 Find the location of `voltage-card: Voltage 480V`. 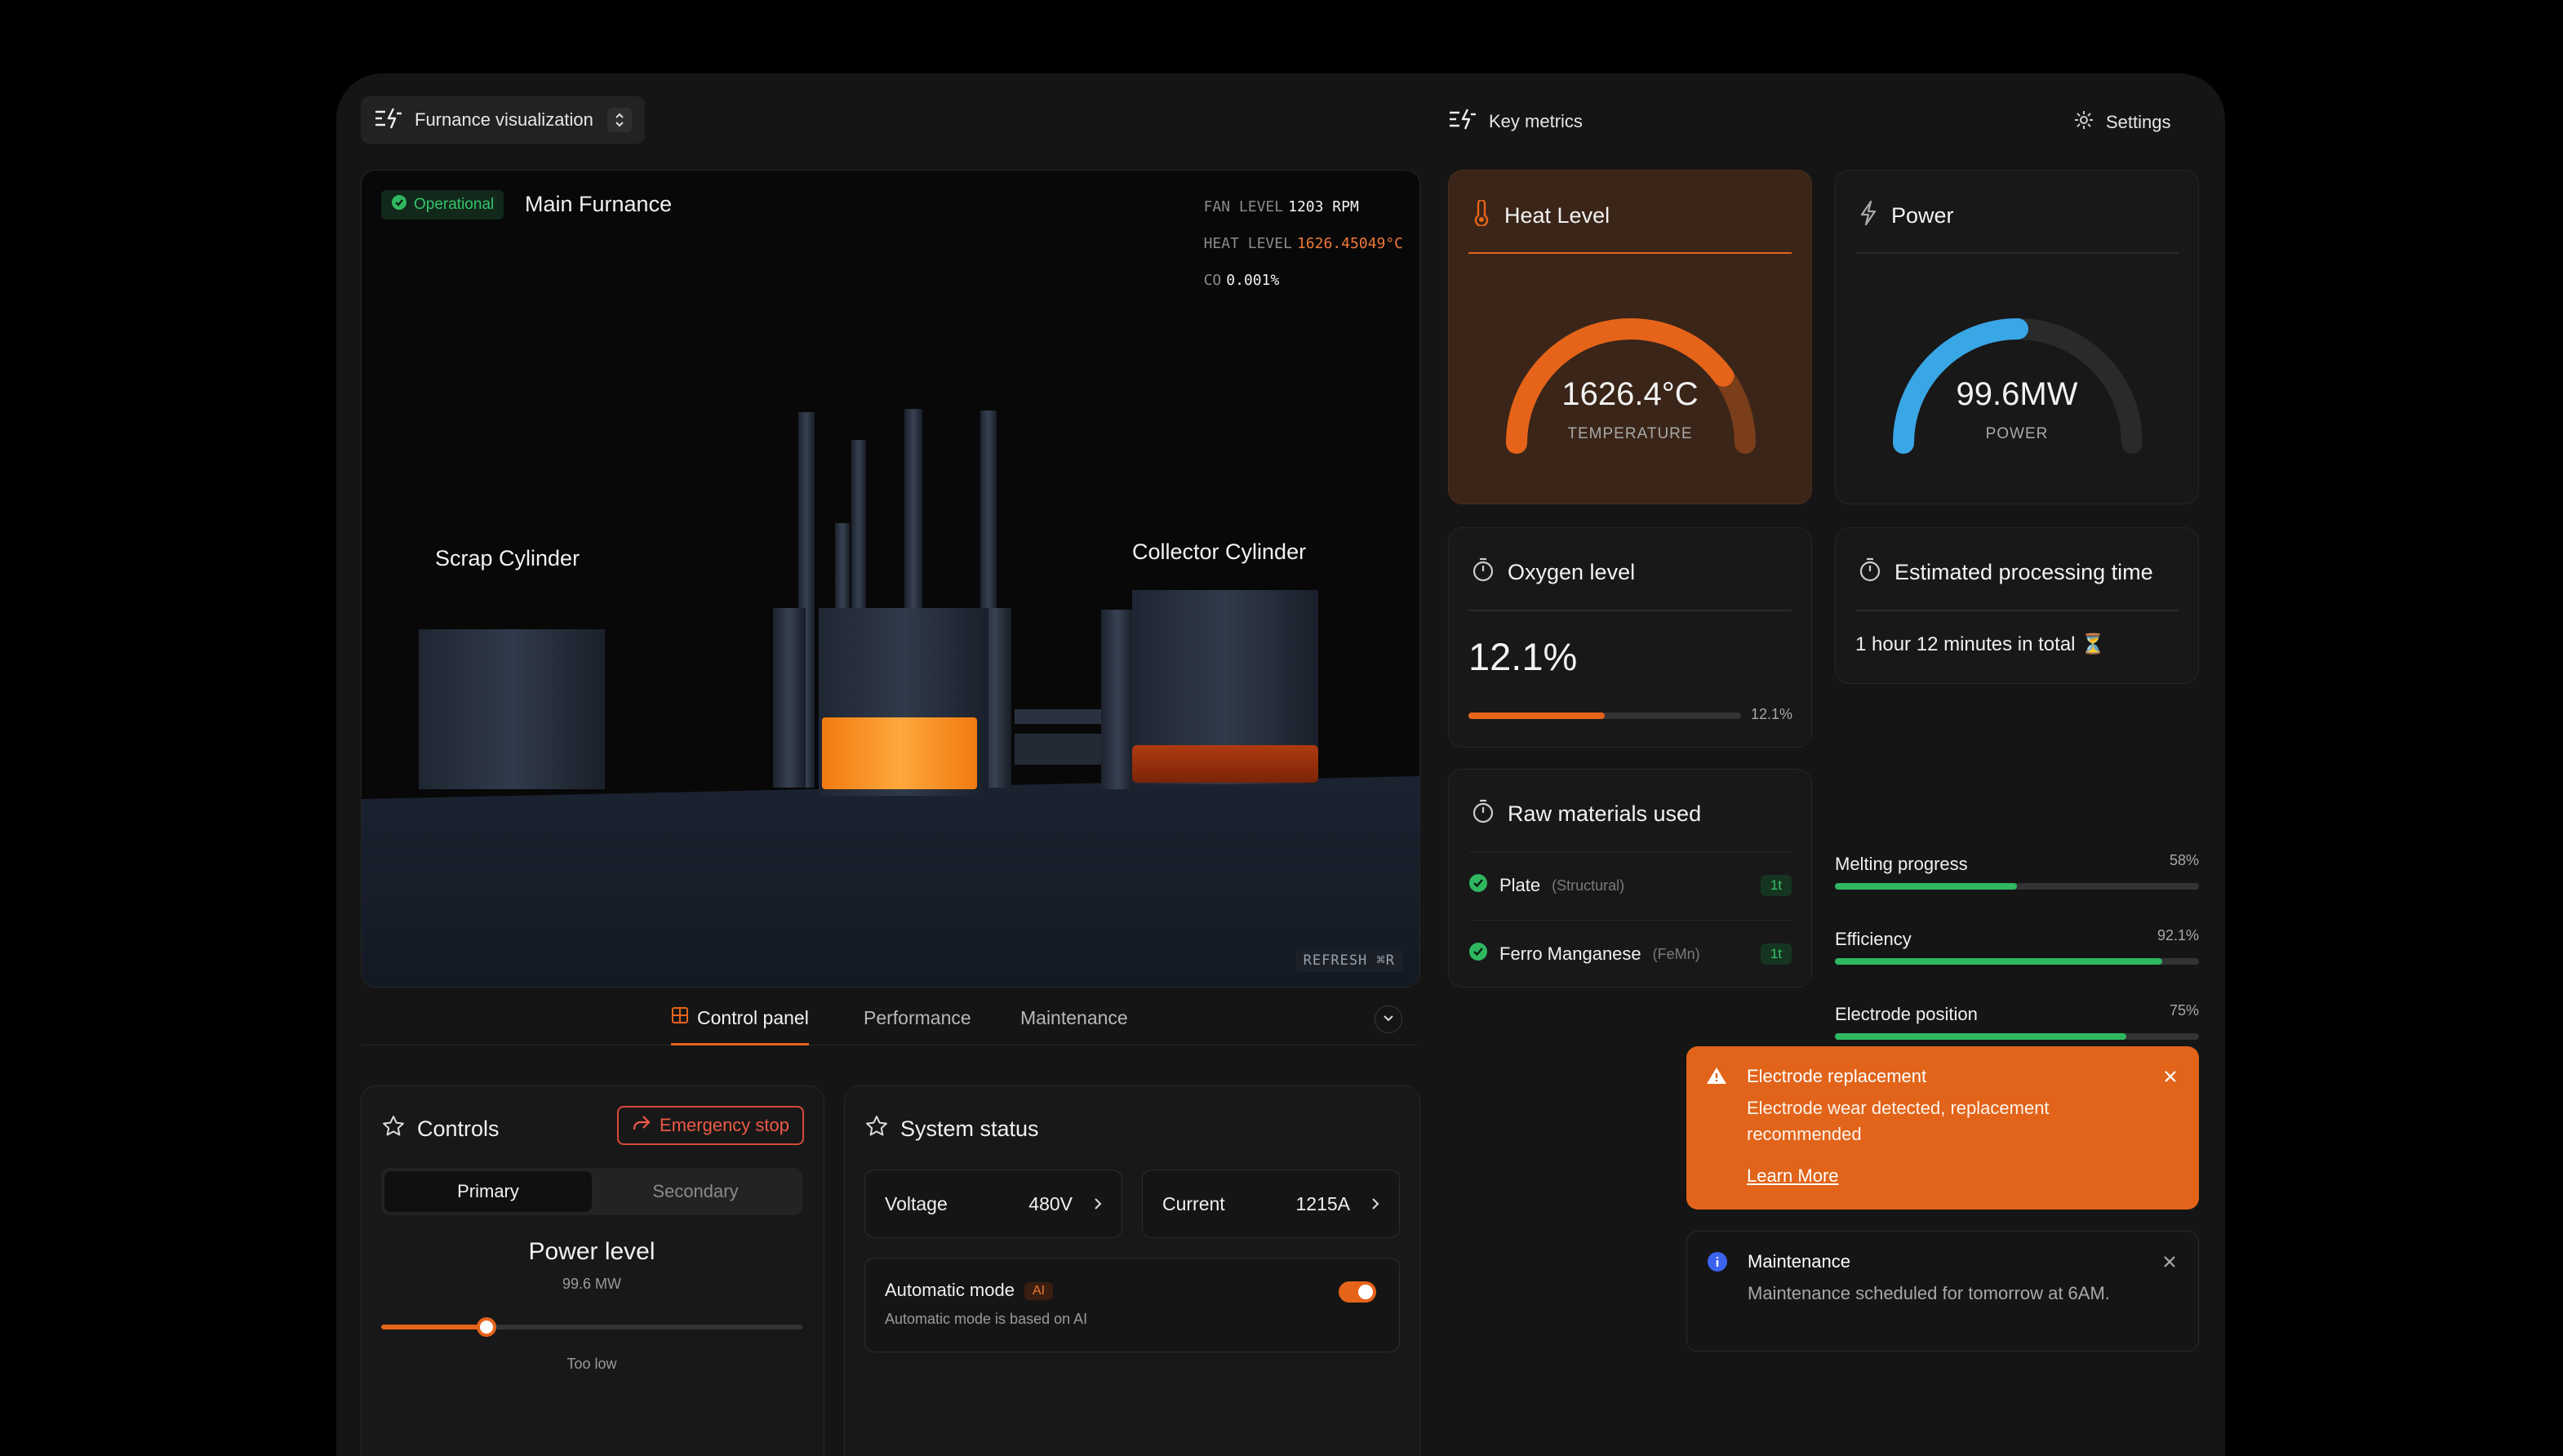

voltage-card: Voltage 480V is located at coordinates (993, 1204).